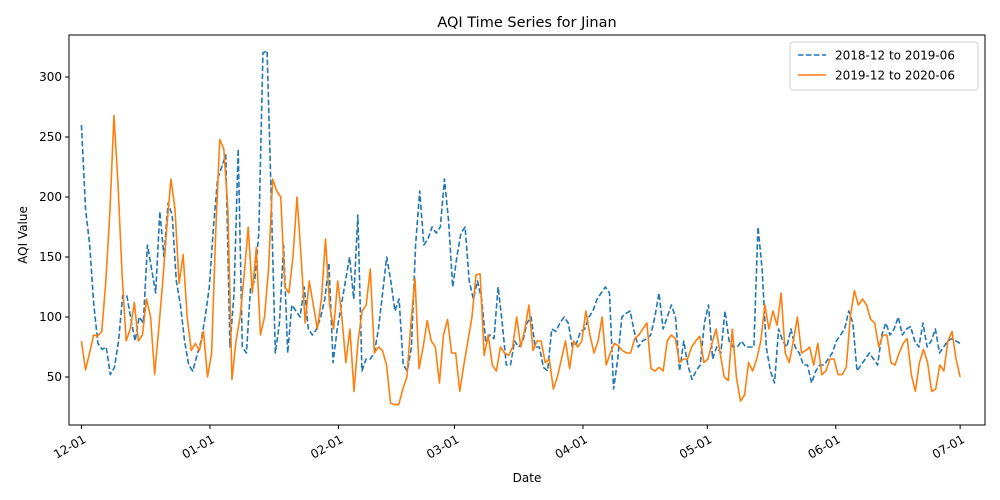 The height and width of the screenshot is (500, 1000). What do you see at coordinates (895, 76) in the screenshot?
I see `legend-label-2: 2019-12 to 2020-06` at bounding box center [895, 76].